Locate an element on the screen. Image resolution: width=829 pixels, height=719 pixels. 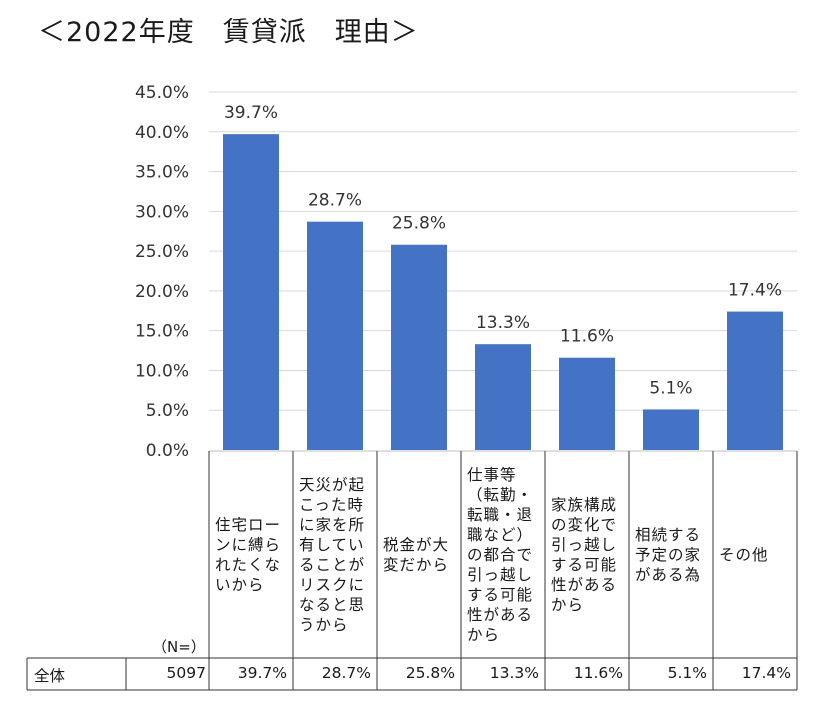
category-label: 仕事等（転勤・転職・退職など）の都合で引っ越しする可能性があるから is located at coordinates (500, 555).